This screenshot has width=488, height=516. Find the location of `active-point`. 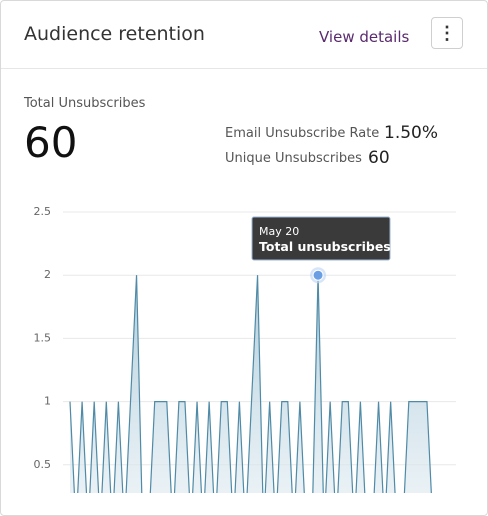

active-point is located at coordinates (318, 275).